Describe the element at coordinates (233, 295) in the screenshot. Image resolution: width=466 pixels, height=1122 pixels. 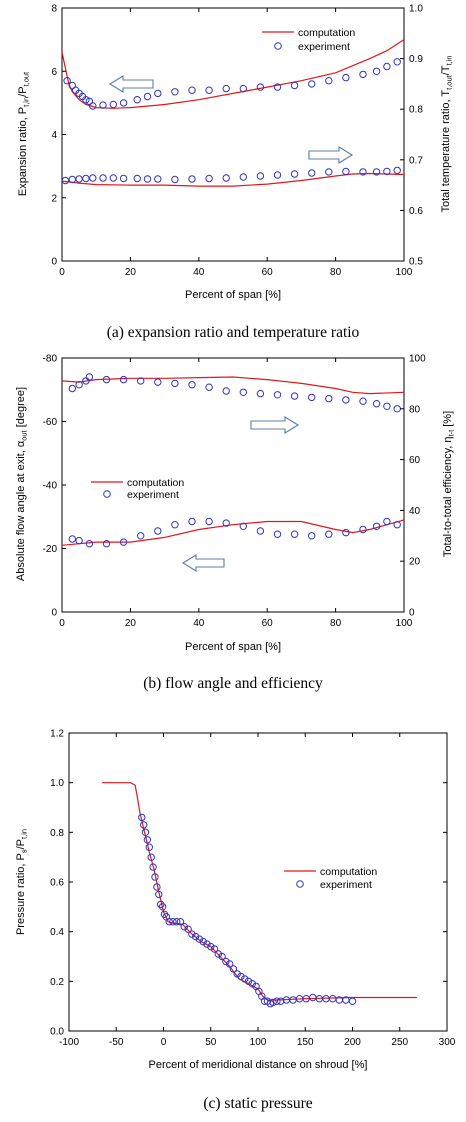
I see `x-axis-label: Percent of span [%]` at that location.